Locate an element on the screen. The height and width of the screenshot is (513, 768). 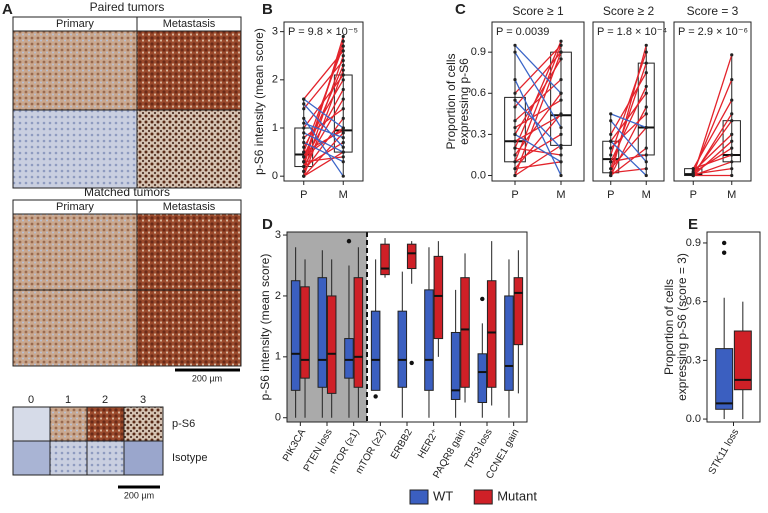
y-axis-label: p-S6 intensity (mean score) is located at coordinates (265, 327).